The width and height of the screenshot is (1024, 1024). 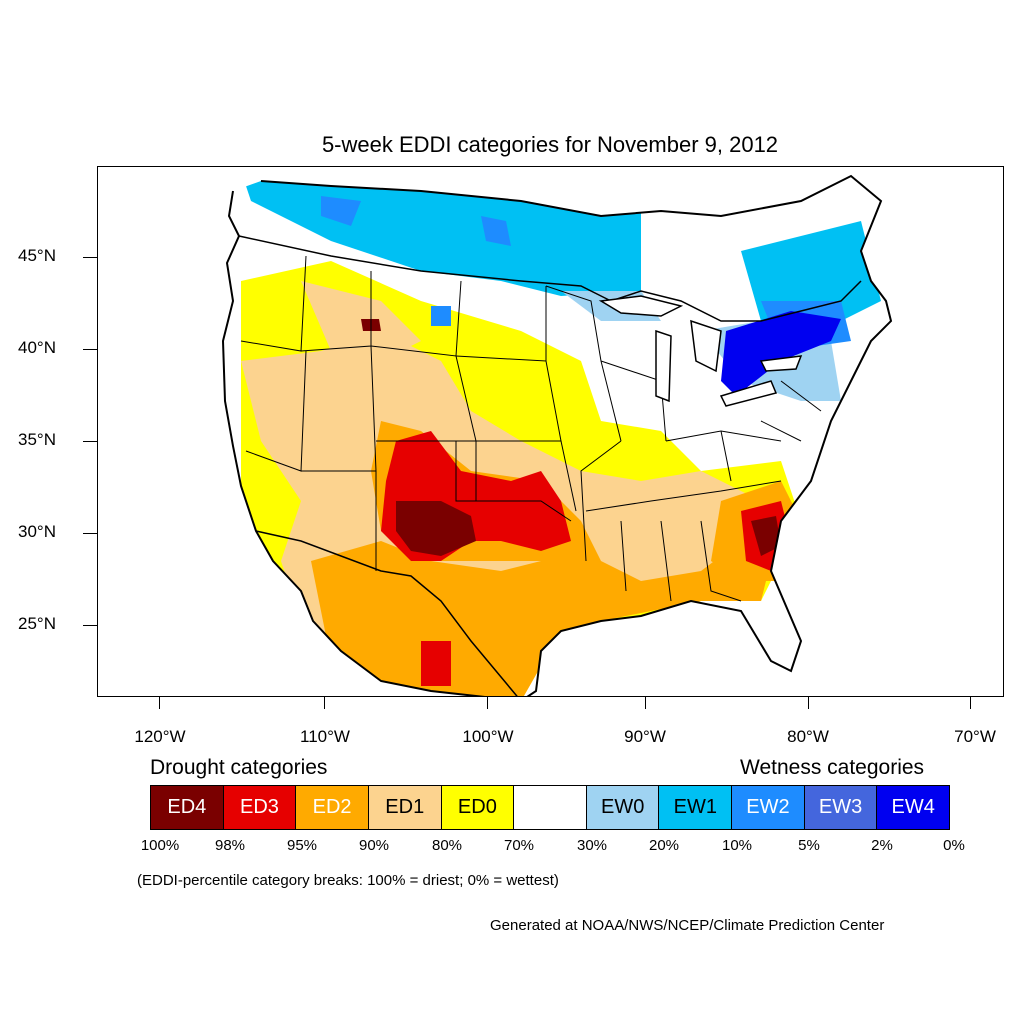 I want to click on ew2-montana-spot, so click(x=341, y=211).